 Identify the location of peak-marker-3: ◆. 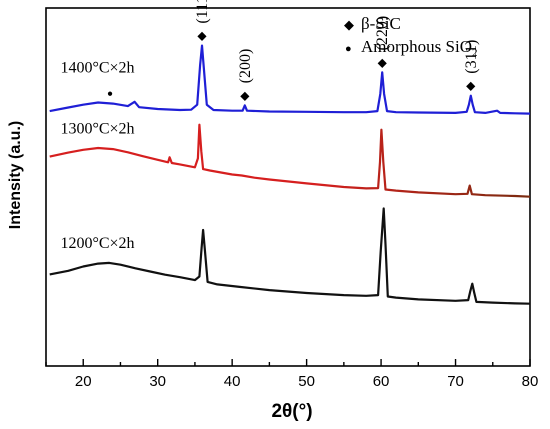
(383, 62).